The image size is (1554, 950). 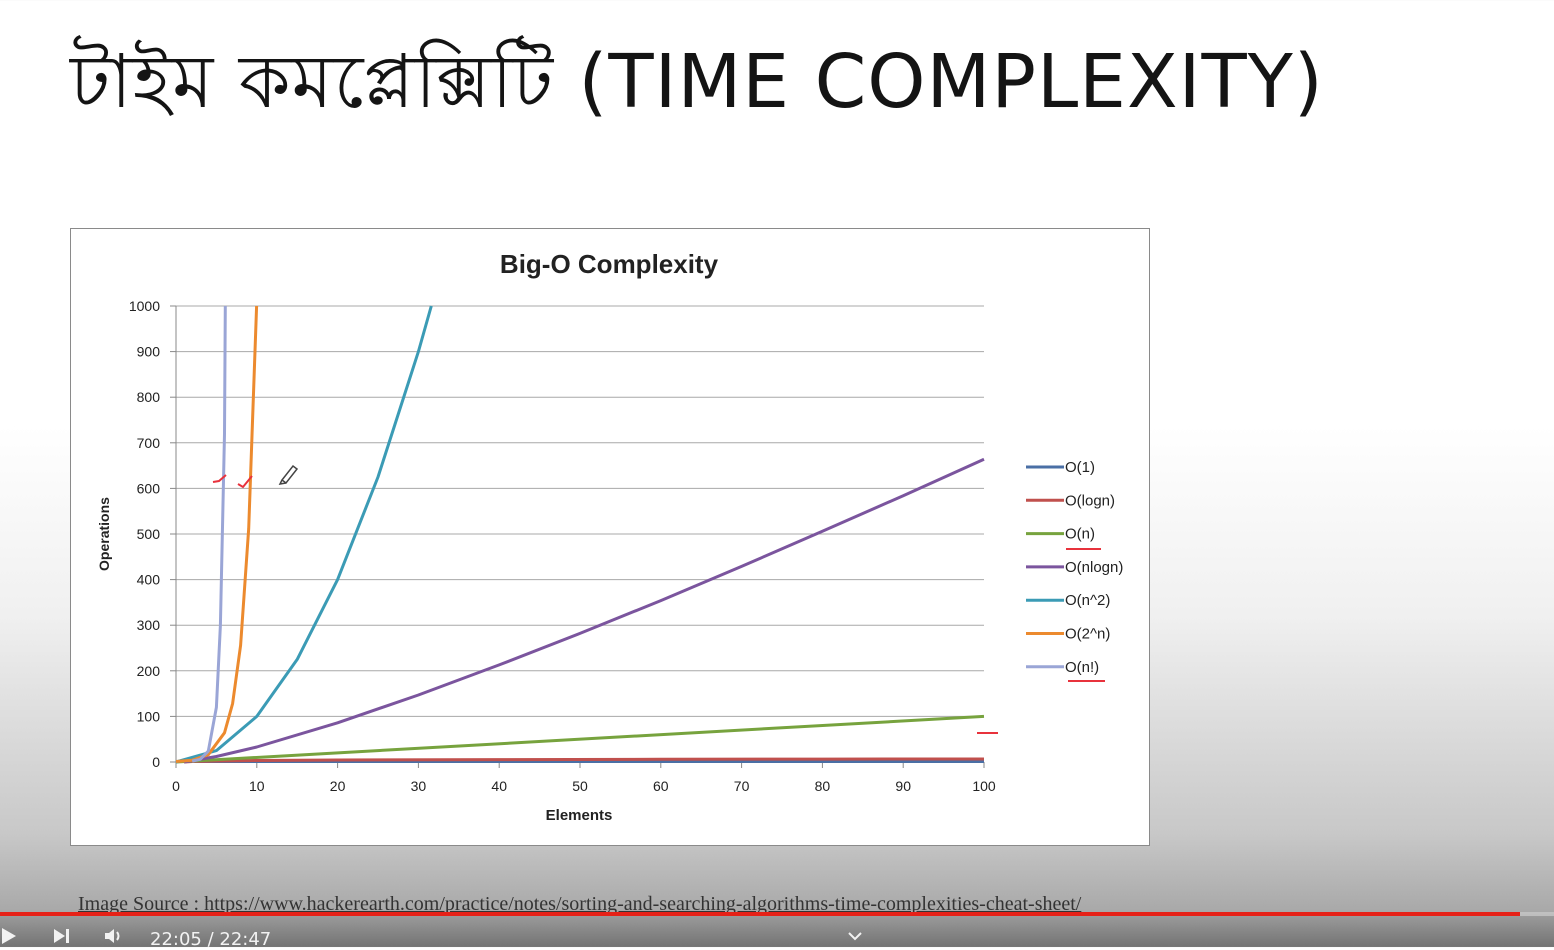 What do you see at coordinates (1082, 667) in the screenshot?
I see `legend-label: O(n!)` at bounding box center [1082, 667].